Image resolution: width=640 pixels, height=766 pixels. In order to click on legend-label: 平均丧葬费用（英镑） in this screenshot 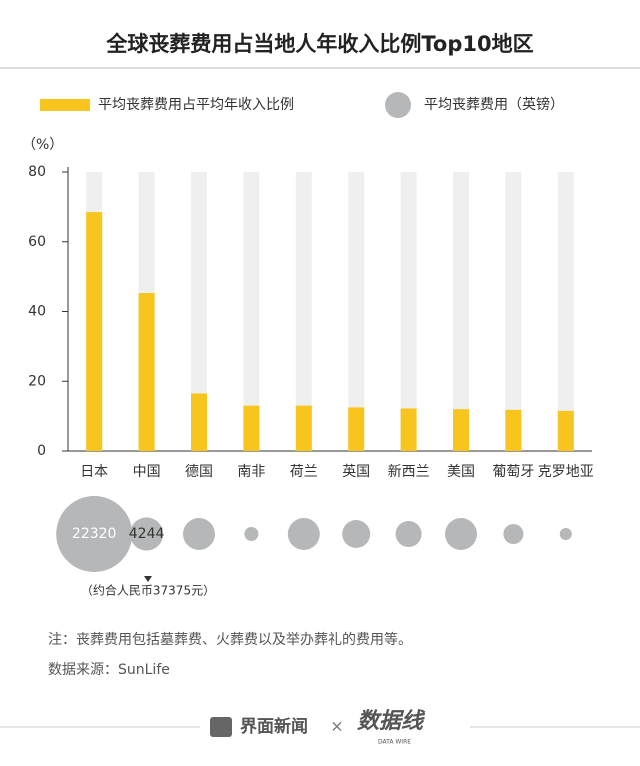, I will do `click(494, 104)`.